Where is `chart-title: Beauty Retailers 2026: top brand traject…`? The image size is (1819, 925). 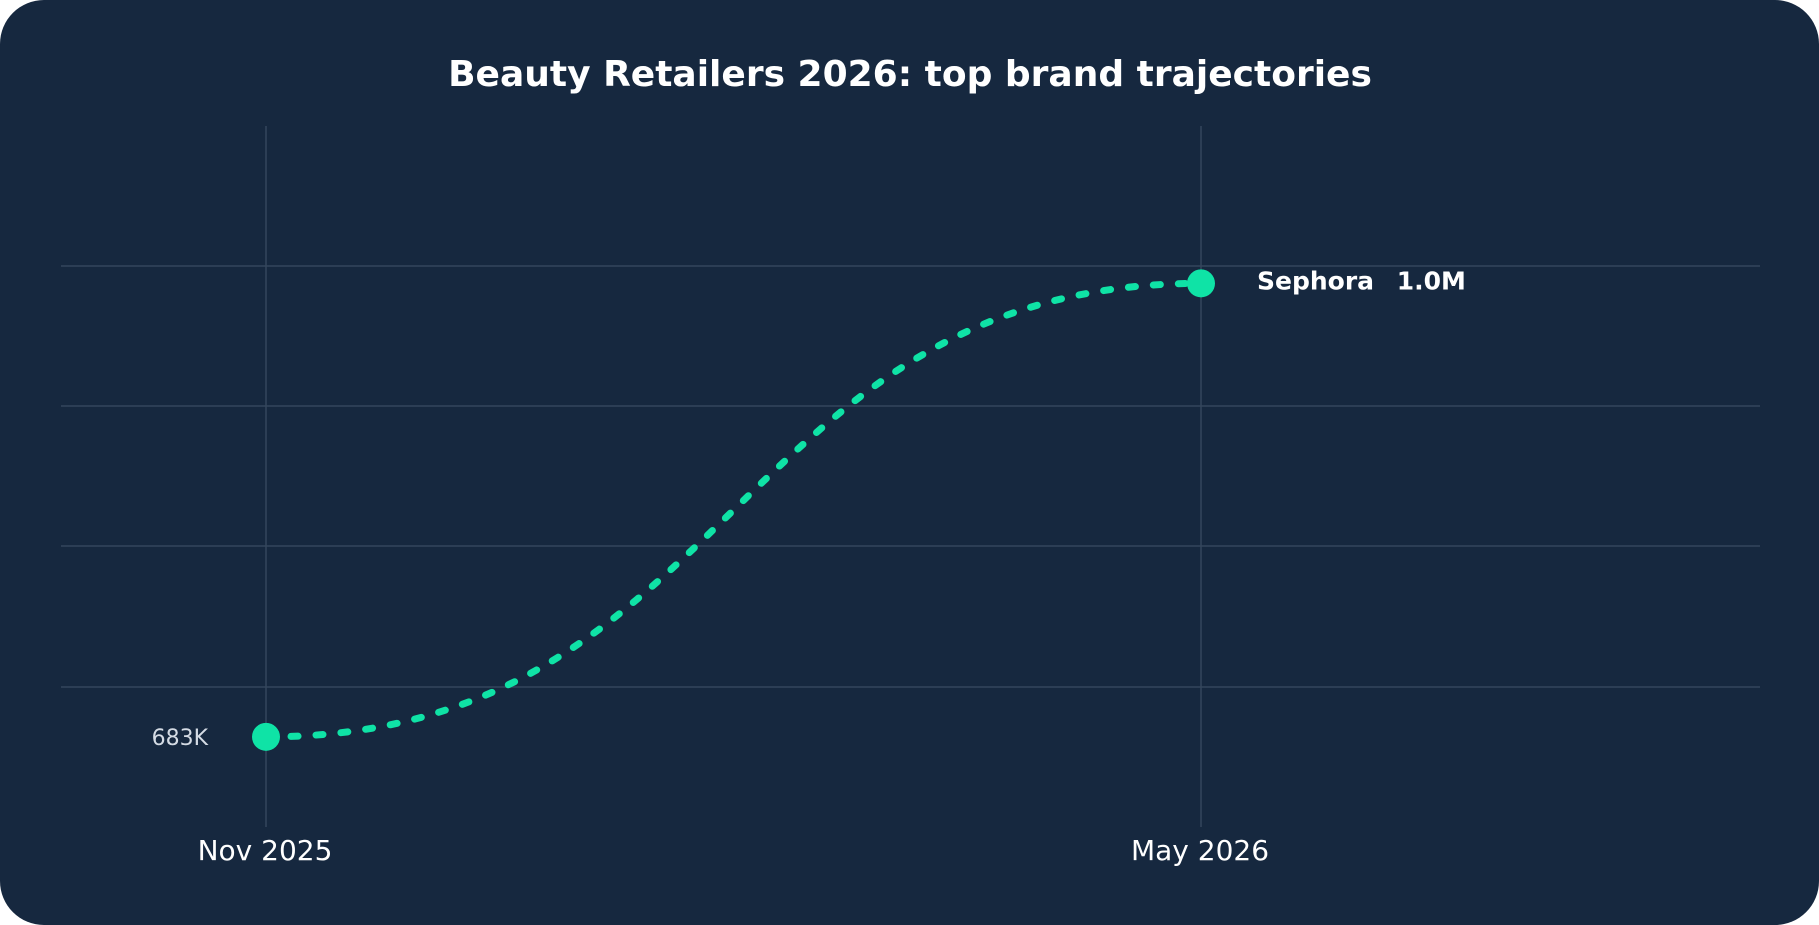 chart-title: Beauty Retailers 2026: top brand traject… is located at coordinates (910, 74).